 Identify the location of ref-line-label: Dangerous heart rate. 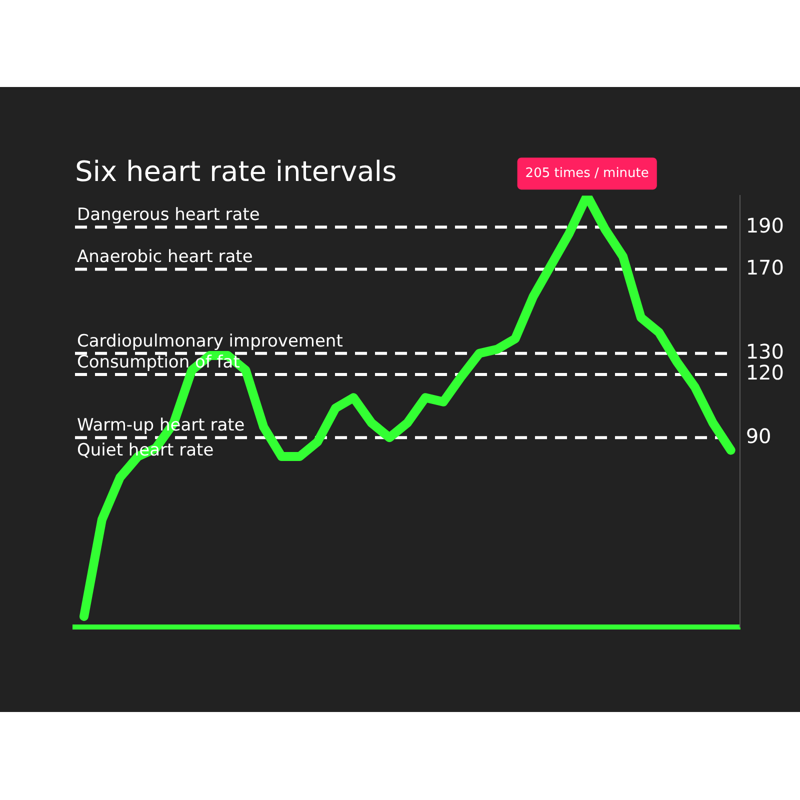
(168, 215).